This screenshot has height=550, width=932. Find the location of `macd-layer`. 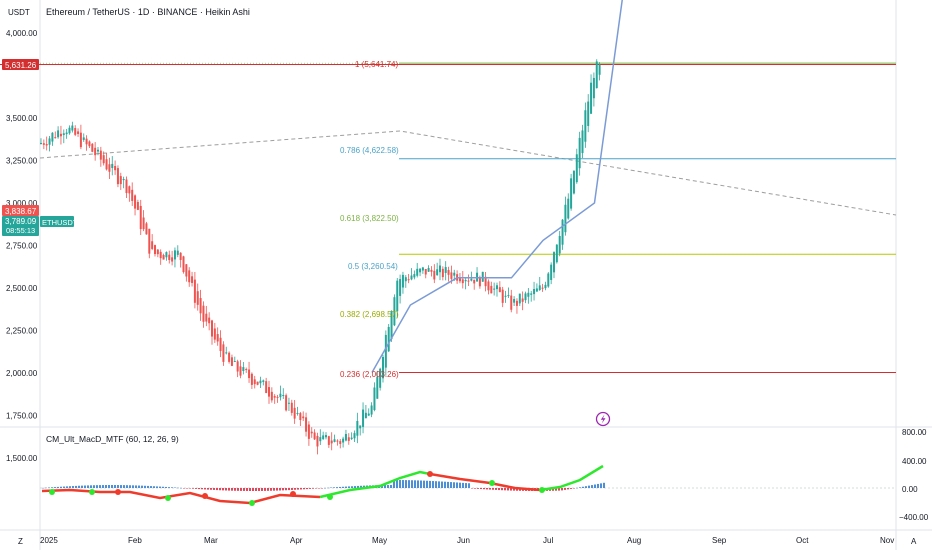

macd-layer is located at coordinates (468, 485).